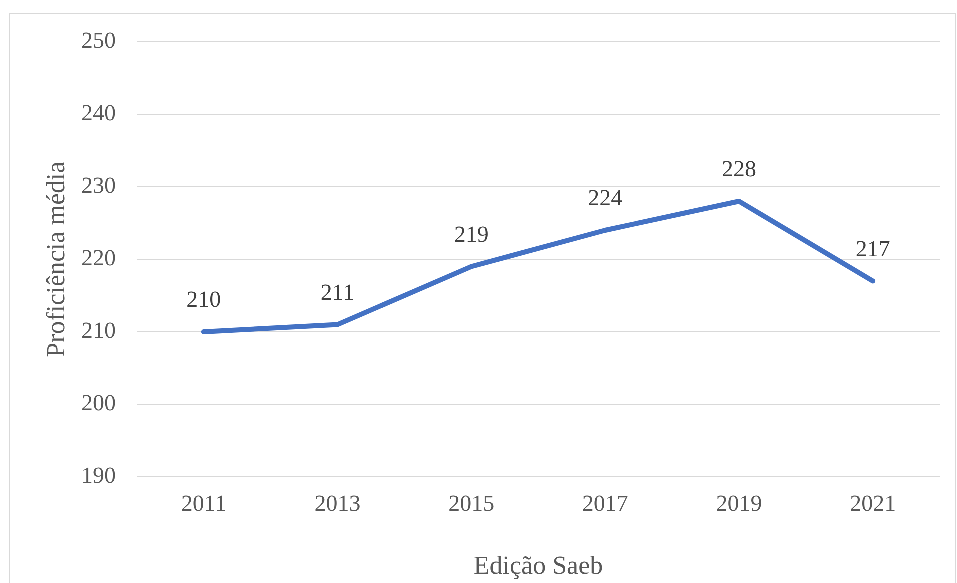 This screenshot has height=583, width=957. What do you see at coordinates (606, 198) in the screenshot?
I see `data-label: 224` at bounding box center [606, 198].